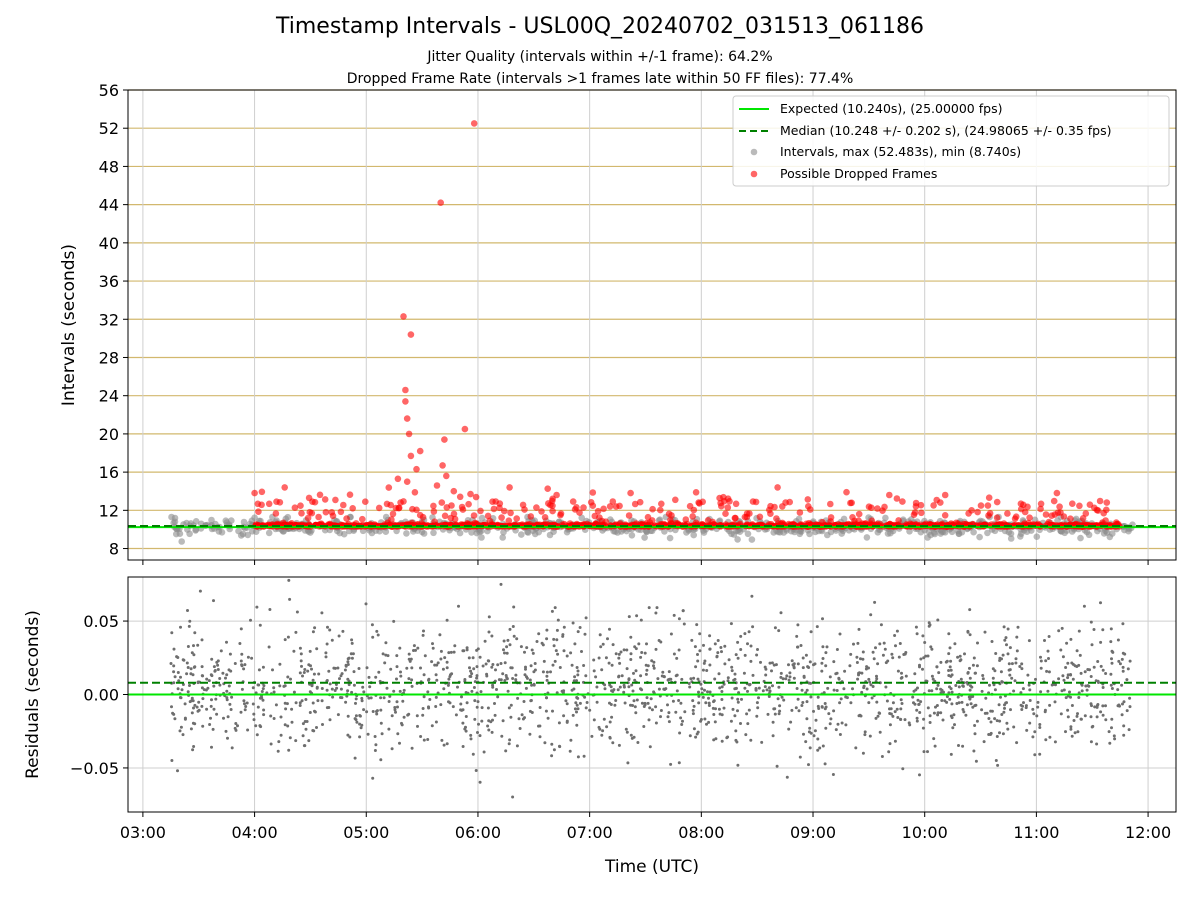 The width and height of the screenshot is (1200, 900). I want to click on y-tick-label: 20, so click(109, 434).